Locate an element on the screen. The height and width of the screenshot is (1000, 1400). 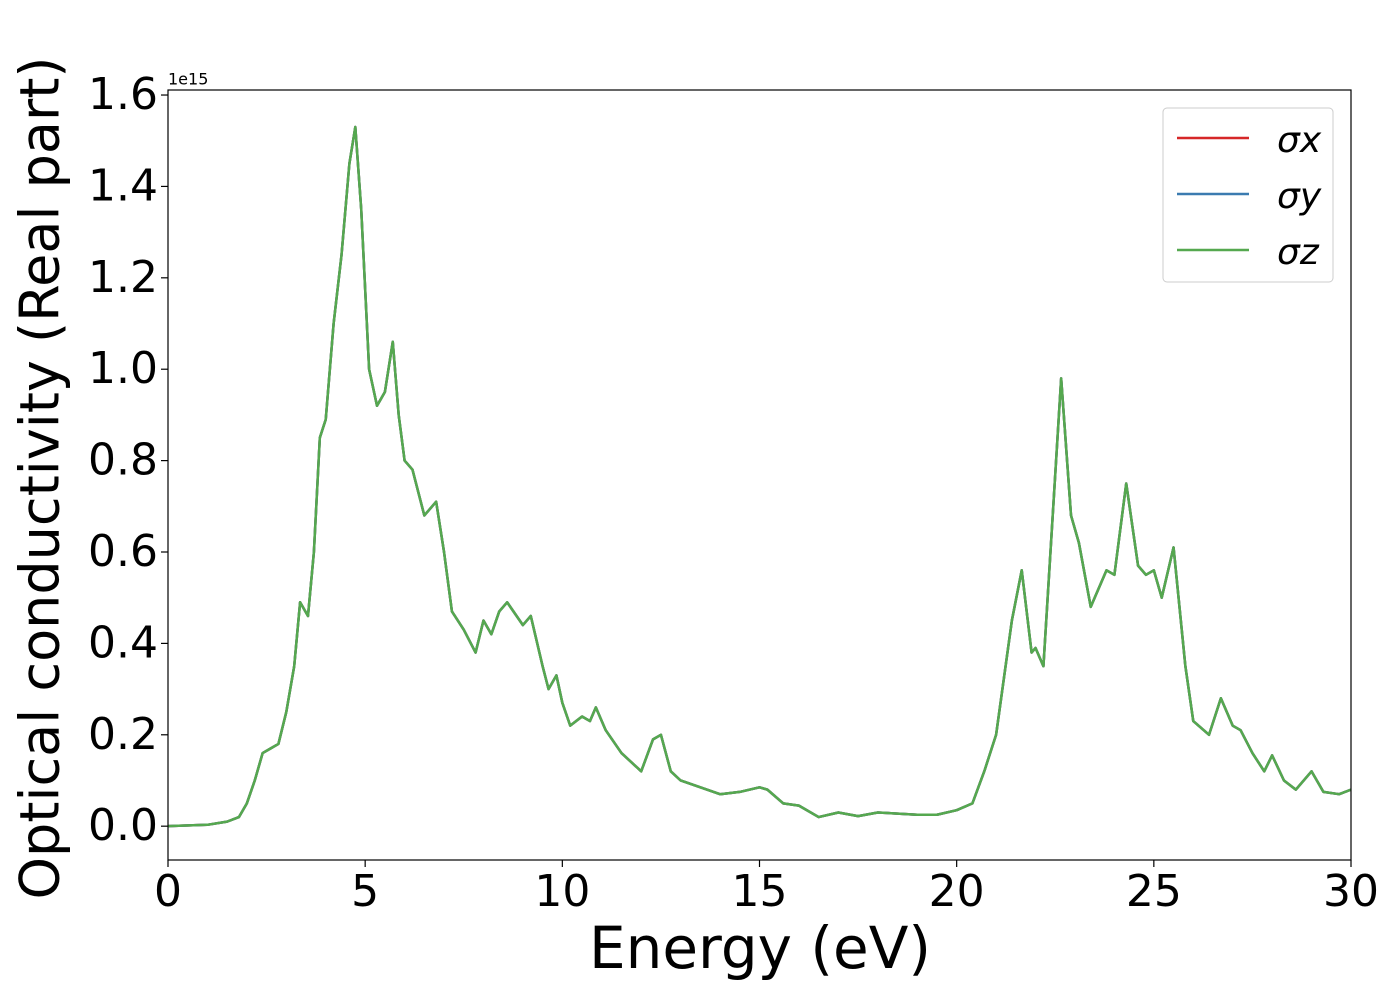
y-axis-label: Optical conductivity (Real part) is located at coordinates (40, 478).